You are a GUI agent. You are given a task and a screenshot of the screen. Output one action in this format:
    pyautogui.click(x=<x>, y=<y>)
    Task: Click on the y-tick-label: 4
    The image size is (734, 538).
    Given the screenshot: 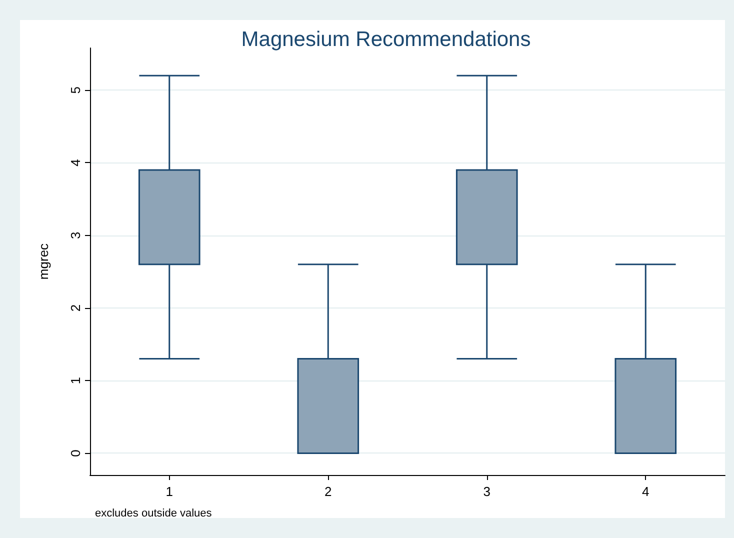 What is the action you would take?
    pyautogui.click(x=75, y=162)
    